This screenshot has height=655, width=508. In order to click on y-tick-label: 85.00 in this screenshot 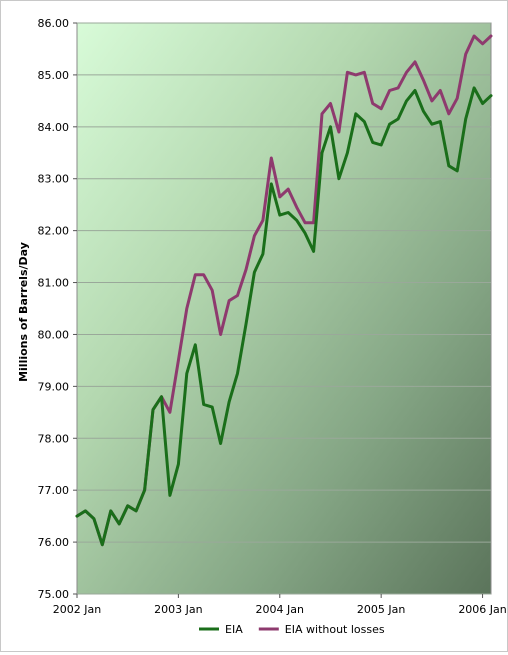, I will do `click(54, 75)`.